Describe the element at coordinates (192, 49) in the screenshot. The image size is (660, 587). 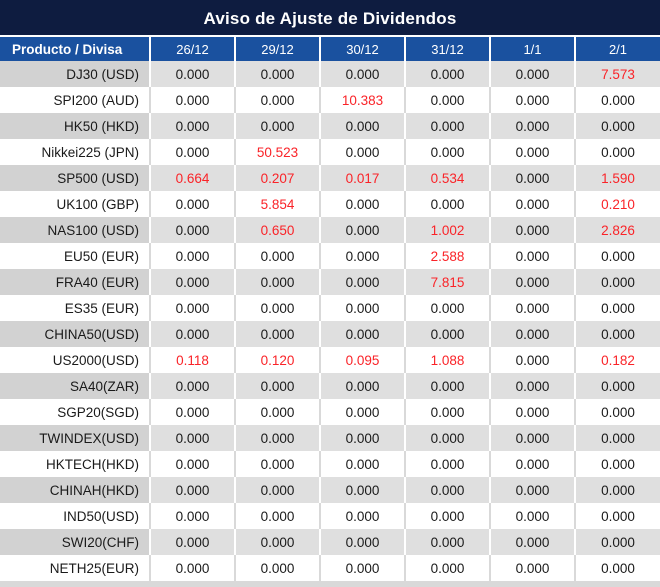
I see `column-header-date: 26/12` at that location.